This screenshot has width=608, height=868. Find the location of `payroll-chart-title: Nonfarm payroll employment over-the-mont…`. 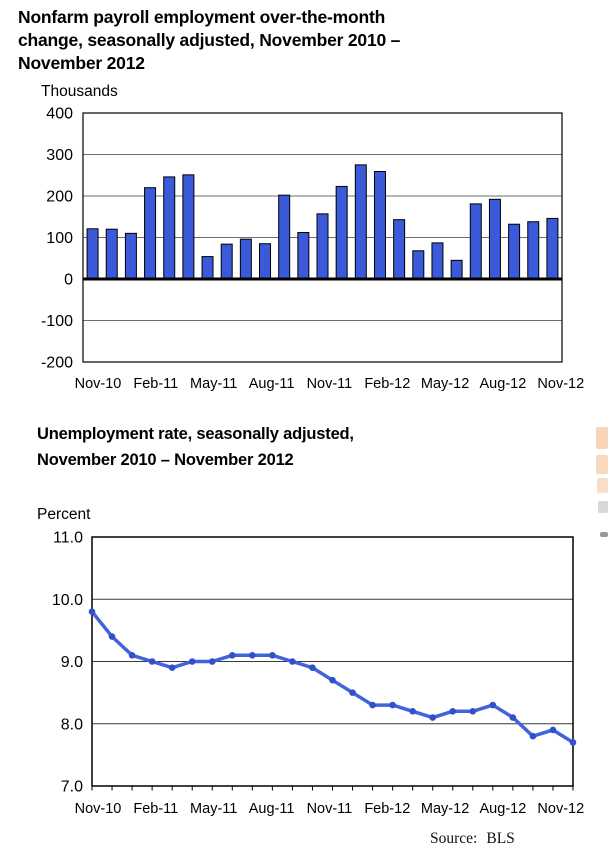

payroll-chart-title: Nonfarm payroll employment over-the-mont… is located at coordinates (209, 40).